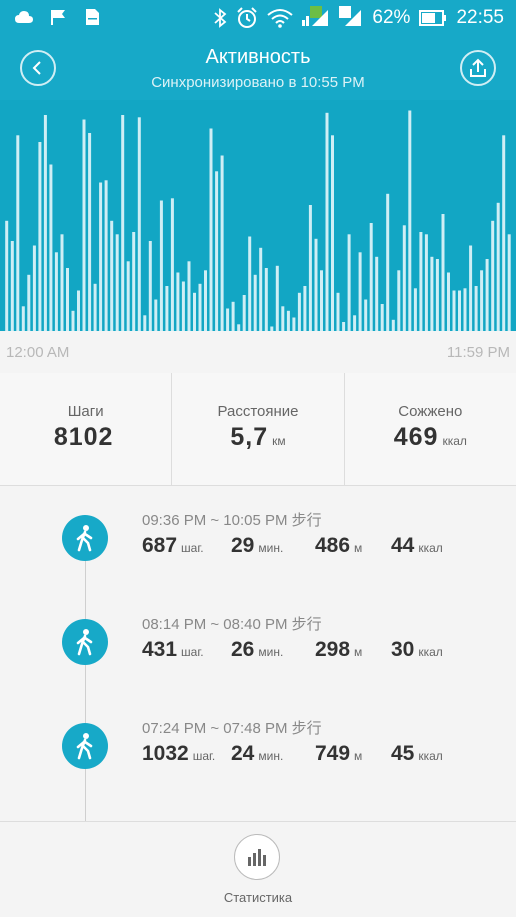 Image resolution: width=516 pixels, height=917 pixels. Describe the element at coordinates (403, 545) in the screenshot. I see `activity-kcal: 44` at that location.